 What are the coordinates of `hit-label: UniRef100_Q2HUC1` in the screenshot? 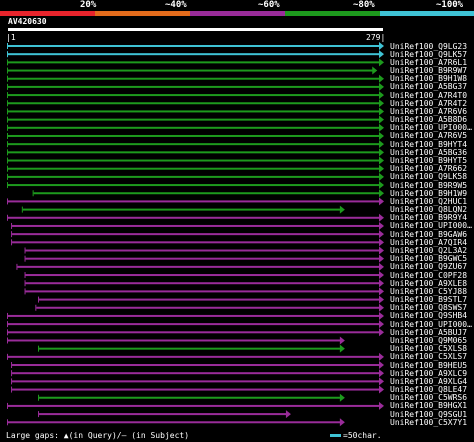 It's located at (429, 201).